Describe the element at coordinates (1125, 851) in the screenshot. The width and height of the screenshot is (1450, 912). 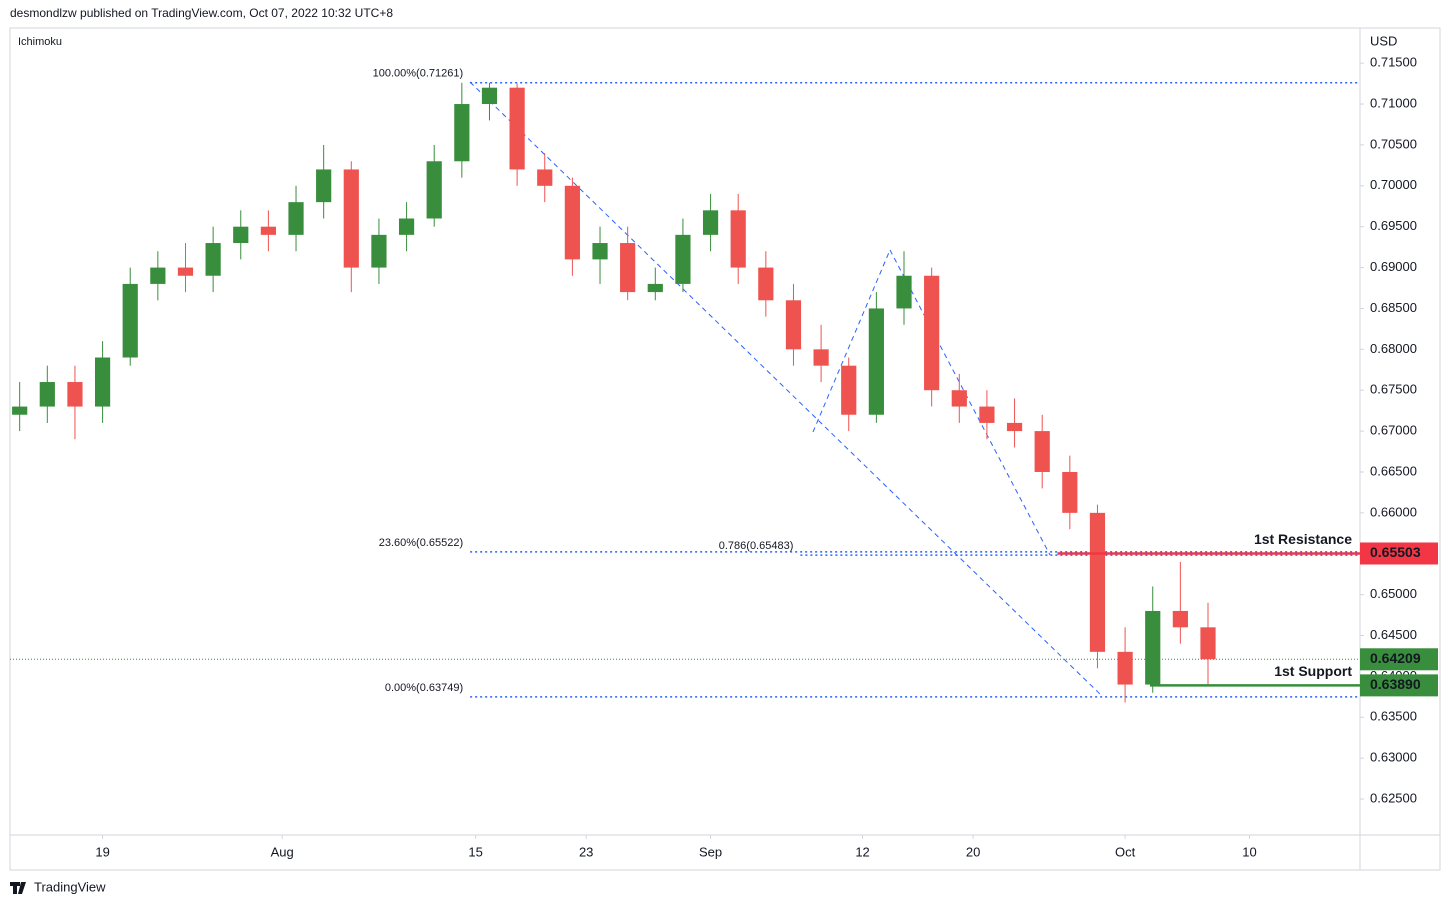
I see `x-tick-label: Oct` at that location.